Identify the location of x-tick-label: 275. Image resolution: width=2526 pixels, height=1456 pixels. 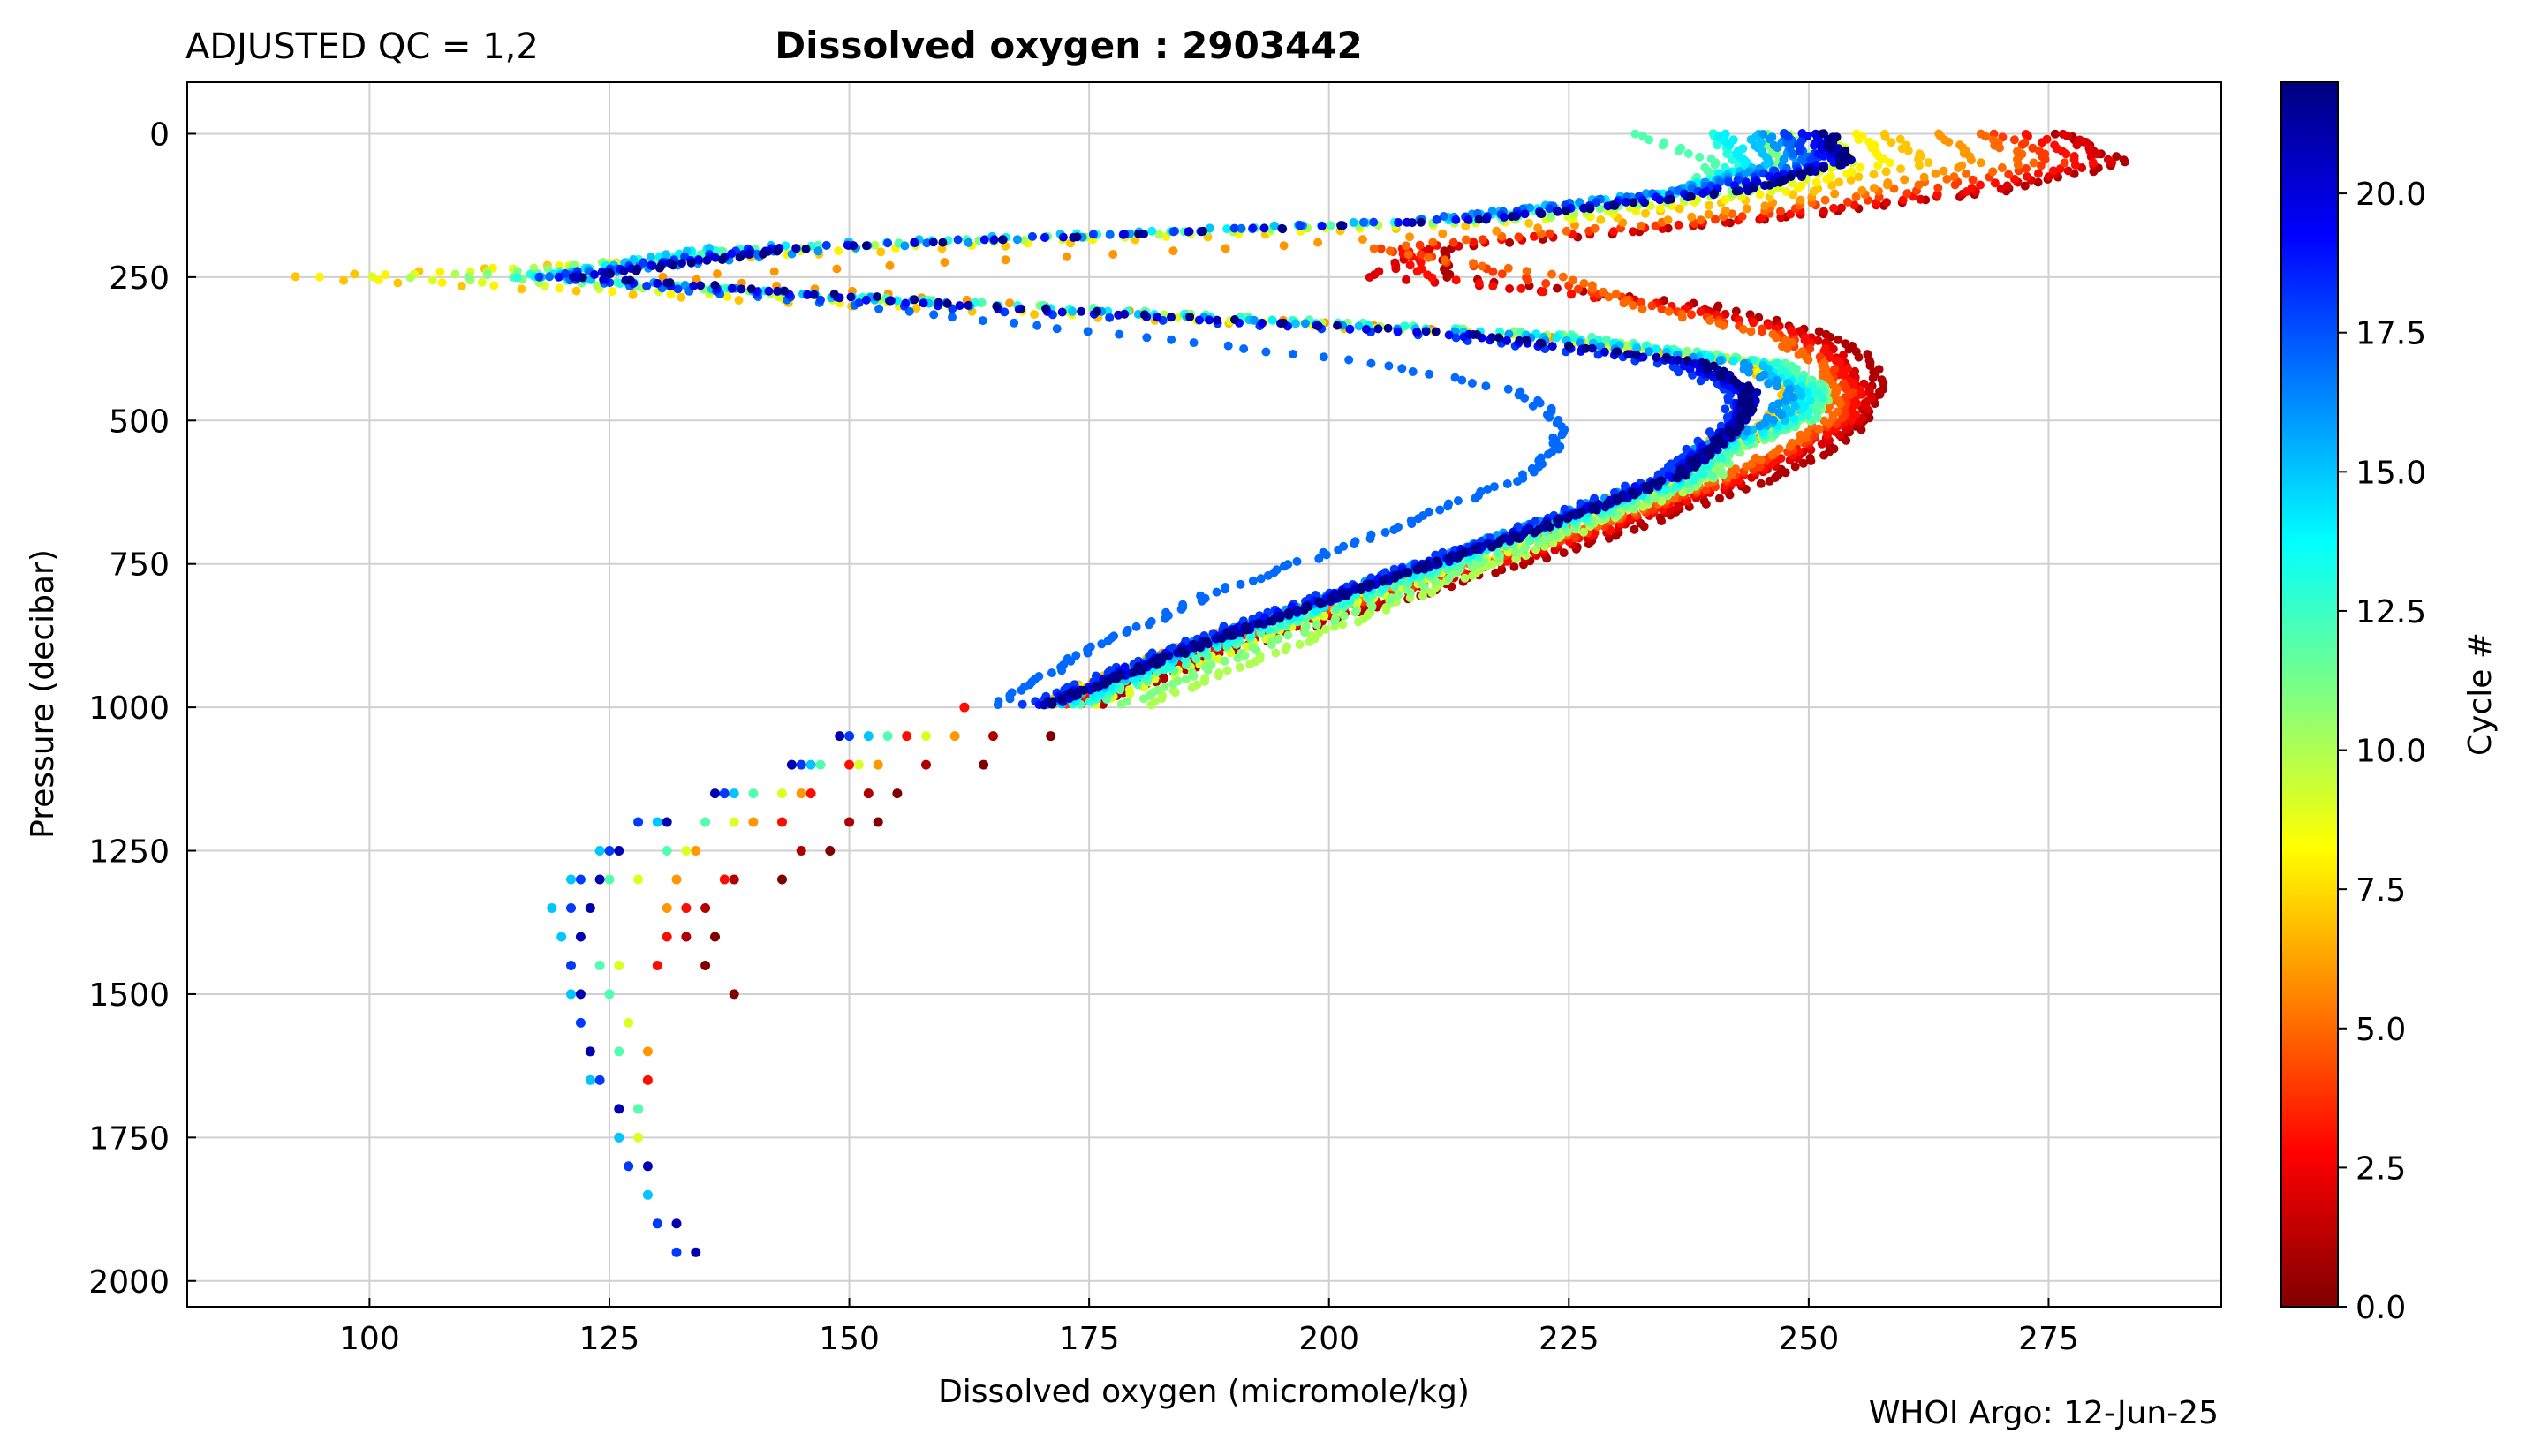
(2048, 1339).